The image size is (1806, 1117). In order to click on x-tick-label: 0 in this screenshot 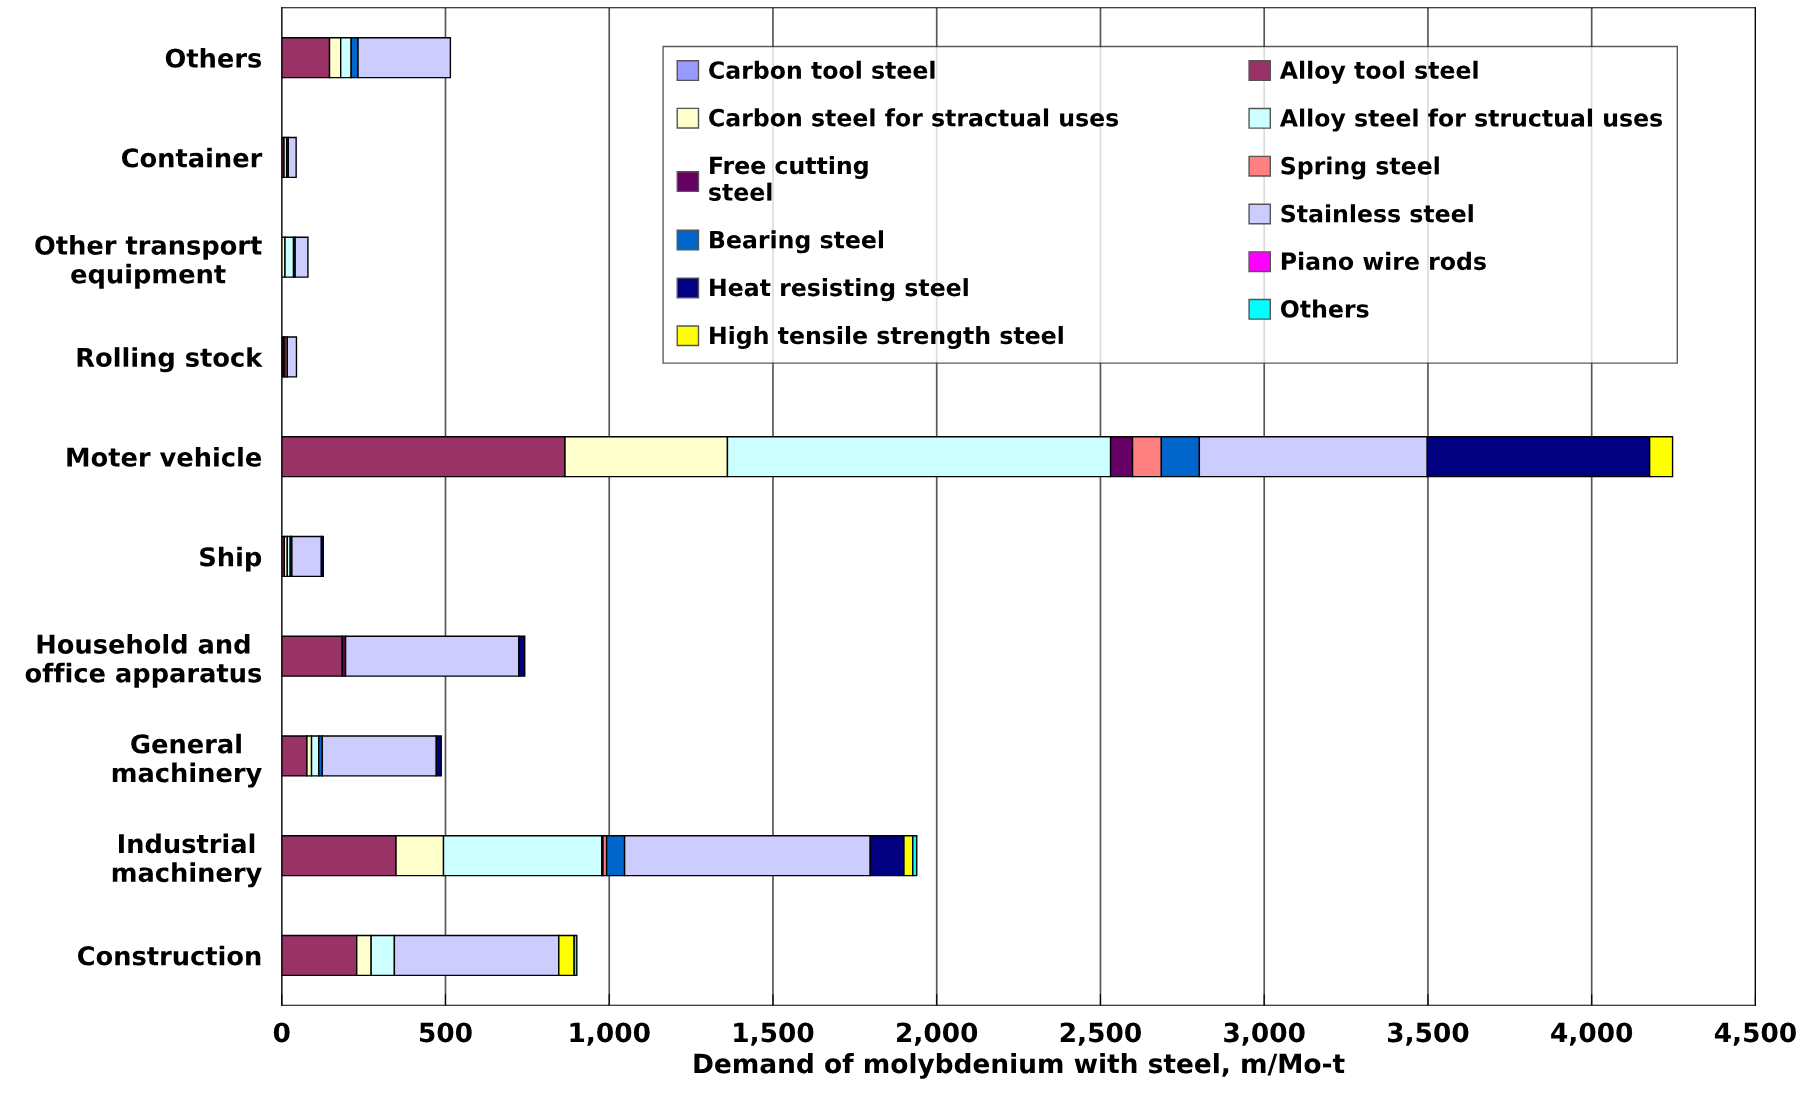, I will do `click(281, 1032)`.